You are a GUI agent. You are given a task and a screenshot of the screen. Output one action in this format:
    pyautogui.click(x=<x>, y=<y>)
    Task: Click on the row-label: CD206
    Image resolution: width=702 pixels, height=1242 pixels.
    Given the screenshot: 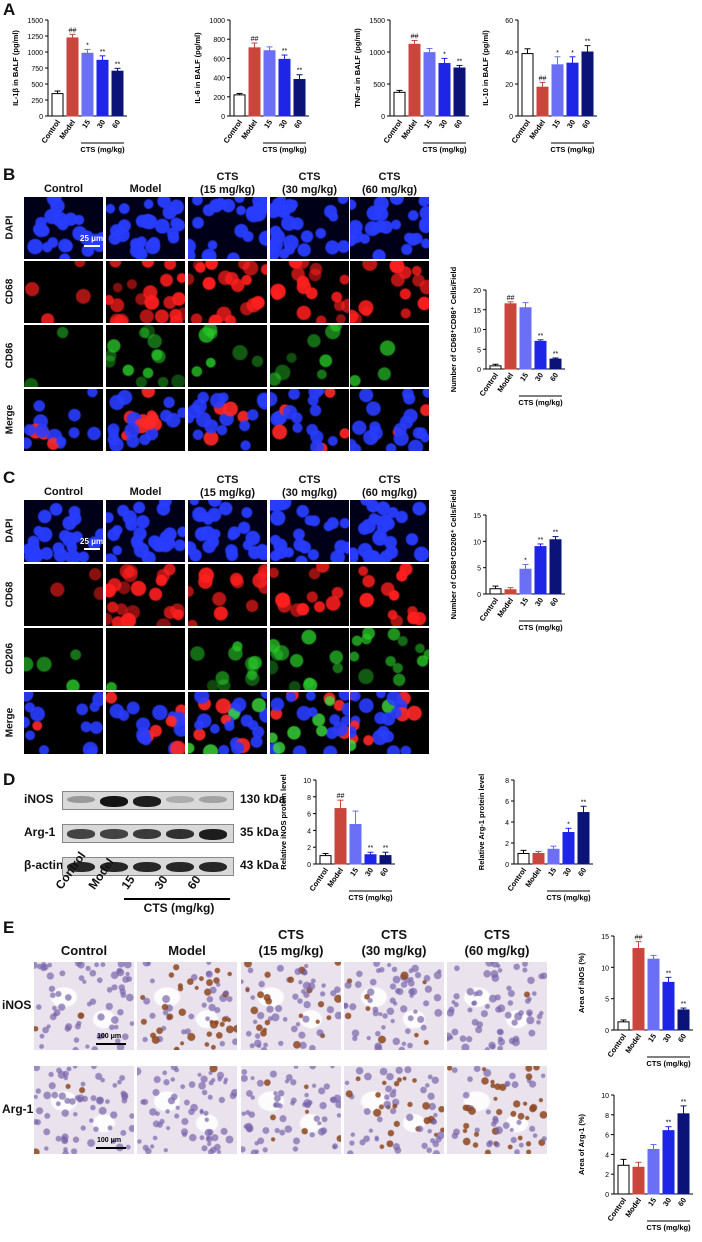 What is the action you would take?
    pyautogui.click(x=10, y=658)
    